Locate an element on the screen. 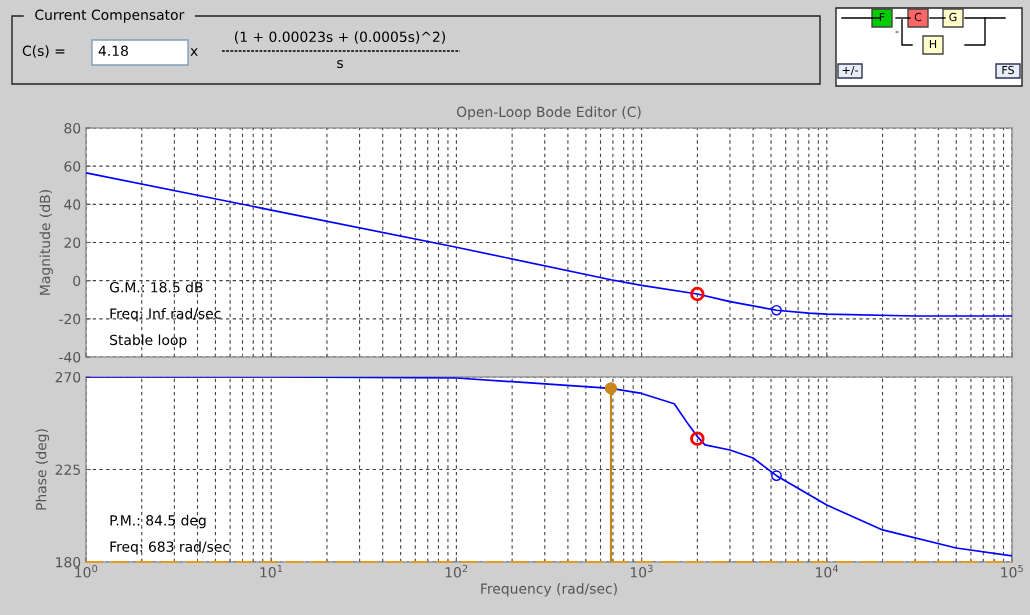 The width and height of the screenshot is (1030, 615). x-tick-label: 10$^{3}$ is located at coordinates (641, 571).